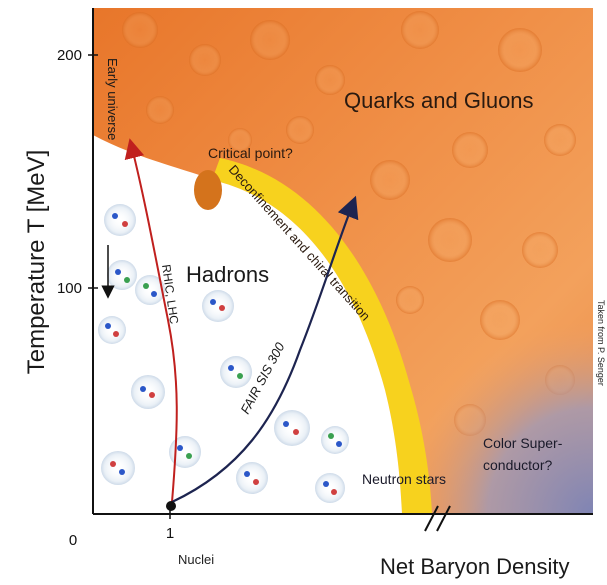  Describe the element at coordinates (601, 343) in the screenshot. I see `credit-label: Taken from P. Senger` at that location.